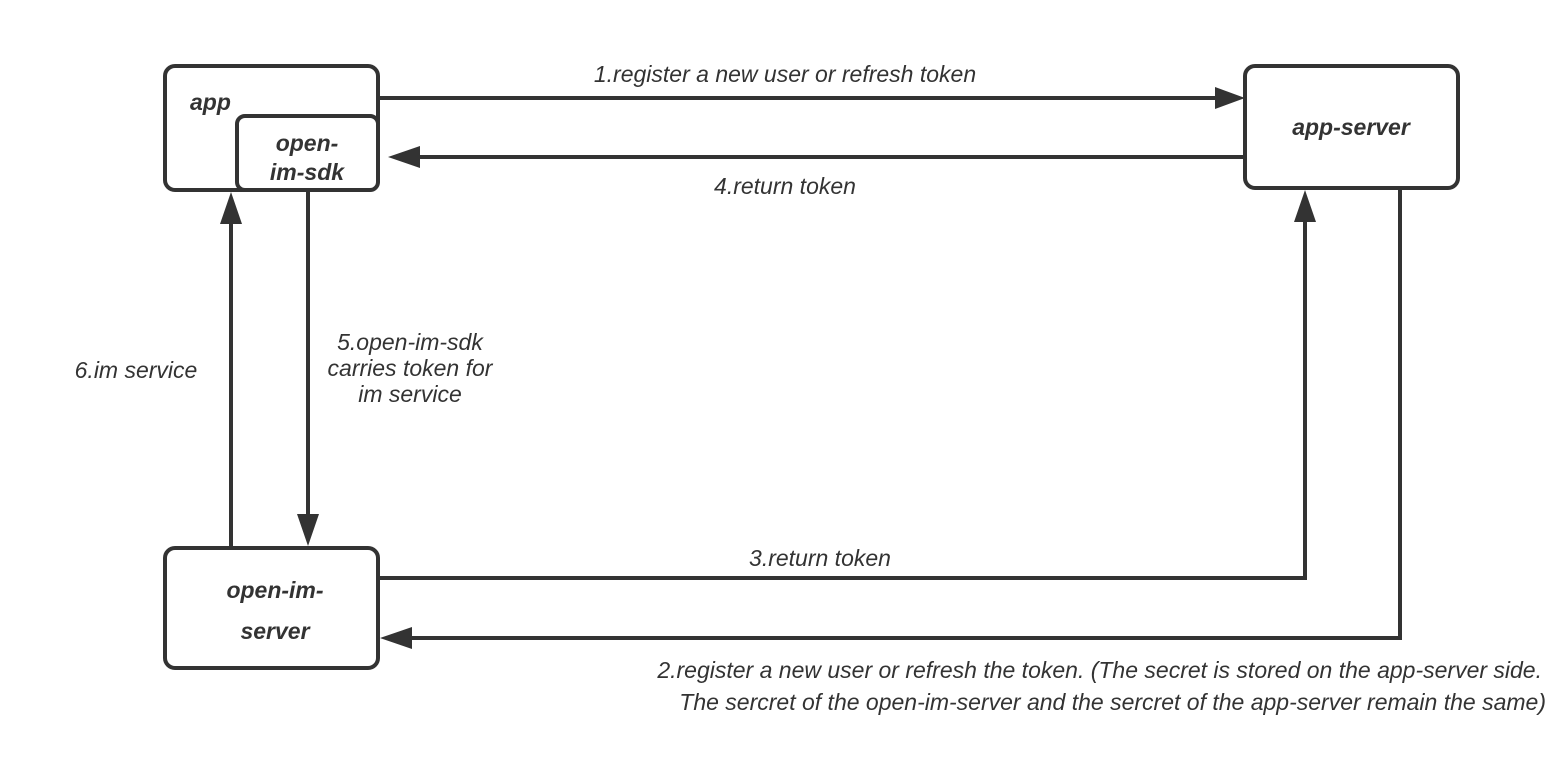 This screenshot has height=769, width=1568. I want to click on node-open-im-sdk: open- im-sdk, so click(307, 153).